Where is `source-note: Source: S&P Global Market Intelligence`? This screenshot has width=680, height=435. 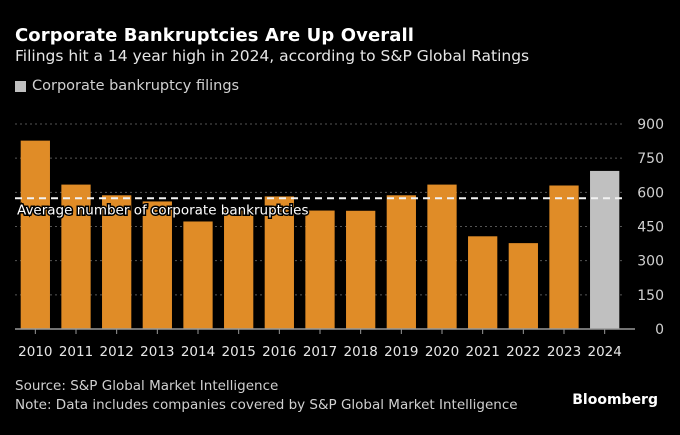 source-note: Source: S&P Global Market Intelligence is located at coordinates (147, 386).